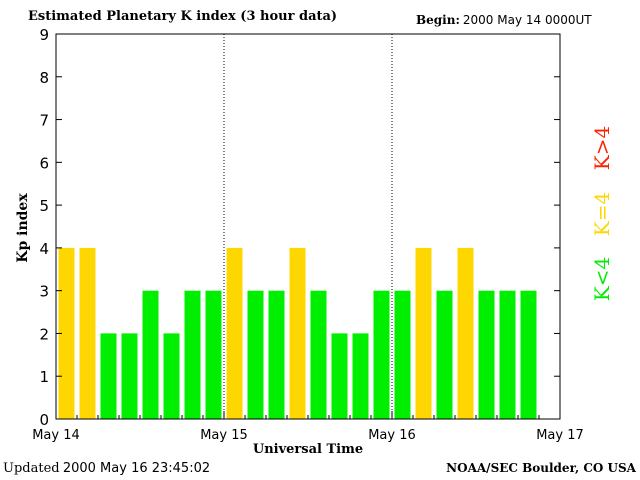 This screenshot has height=480, width=640. What do you see at coordinates (527, 20) in the screenshot?
I see `begin-value: 2000 May 14 0000UT` at bounding box center [527, 20].